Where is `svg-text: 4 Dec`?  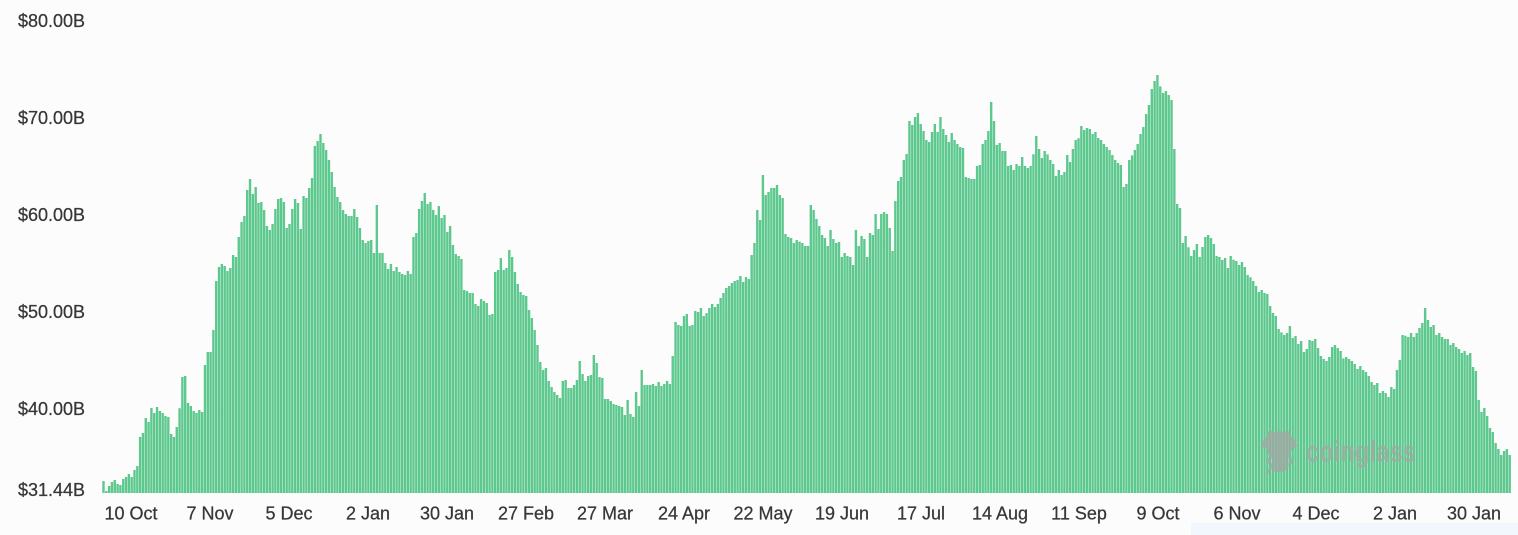
svg-text: 4 Dec is located at coordinates (1315, 514).